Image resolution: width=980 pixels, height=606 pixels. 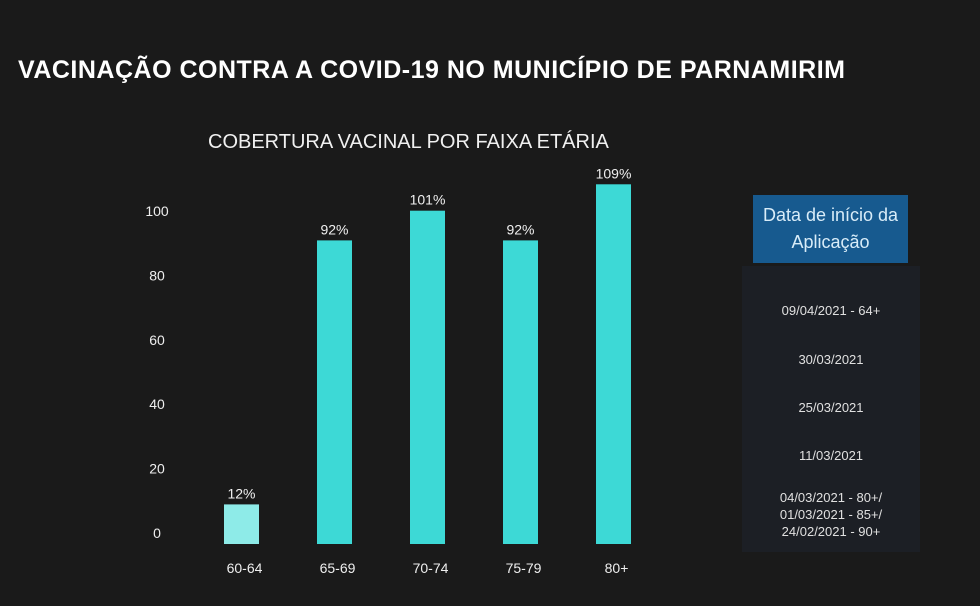 What do you see at coordinates (157, 340) in the screenshot?
I see `y-tick-label: 60` at bounding box center [157, 340].